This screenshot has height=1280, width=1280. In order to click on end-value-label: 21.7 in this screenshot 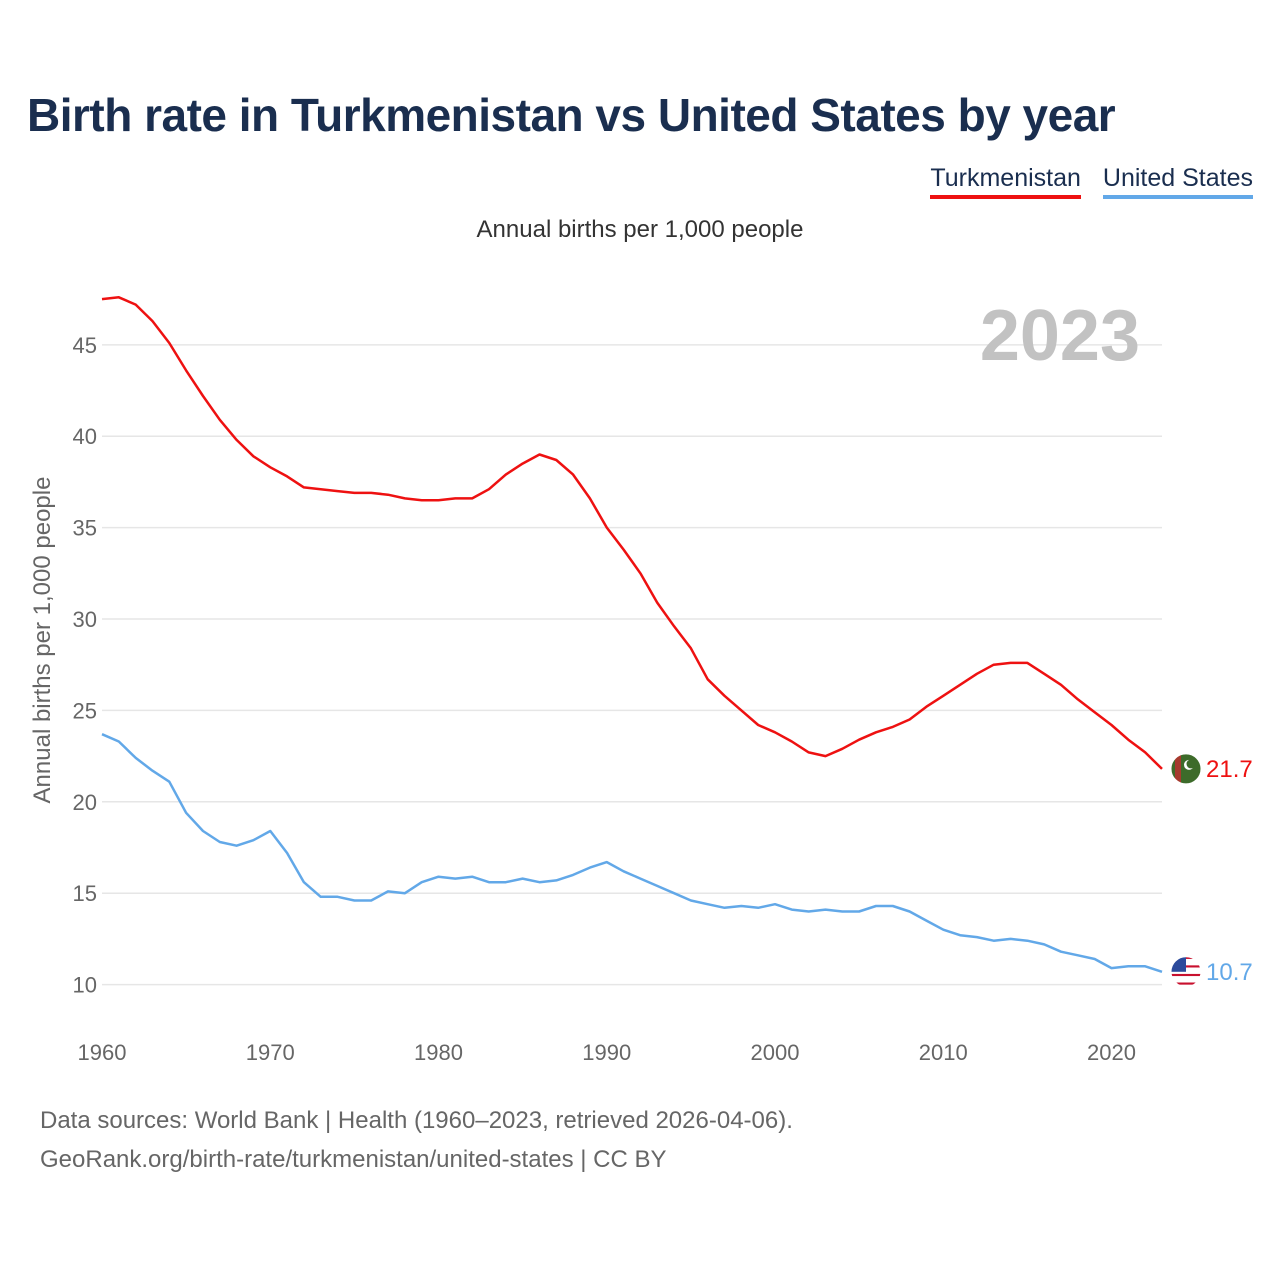, I will do `click(1229, 769)`.